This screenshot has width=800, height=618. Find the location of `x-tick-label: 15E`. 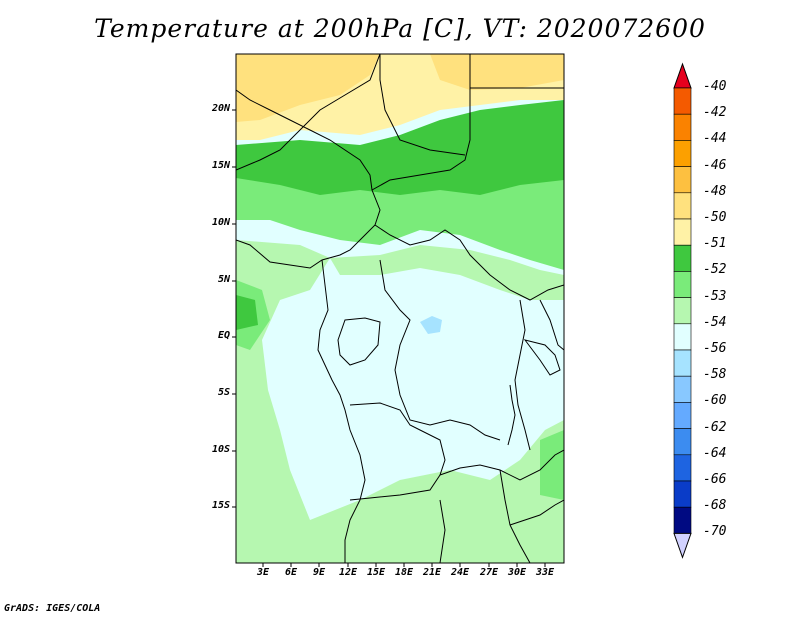

x-tick-label: 15E is located at coordinates (376, 572).